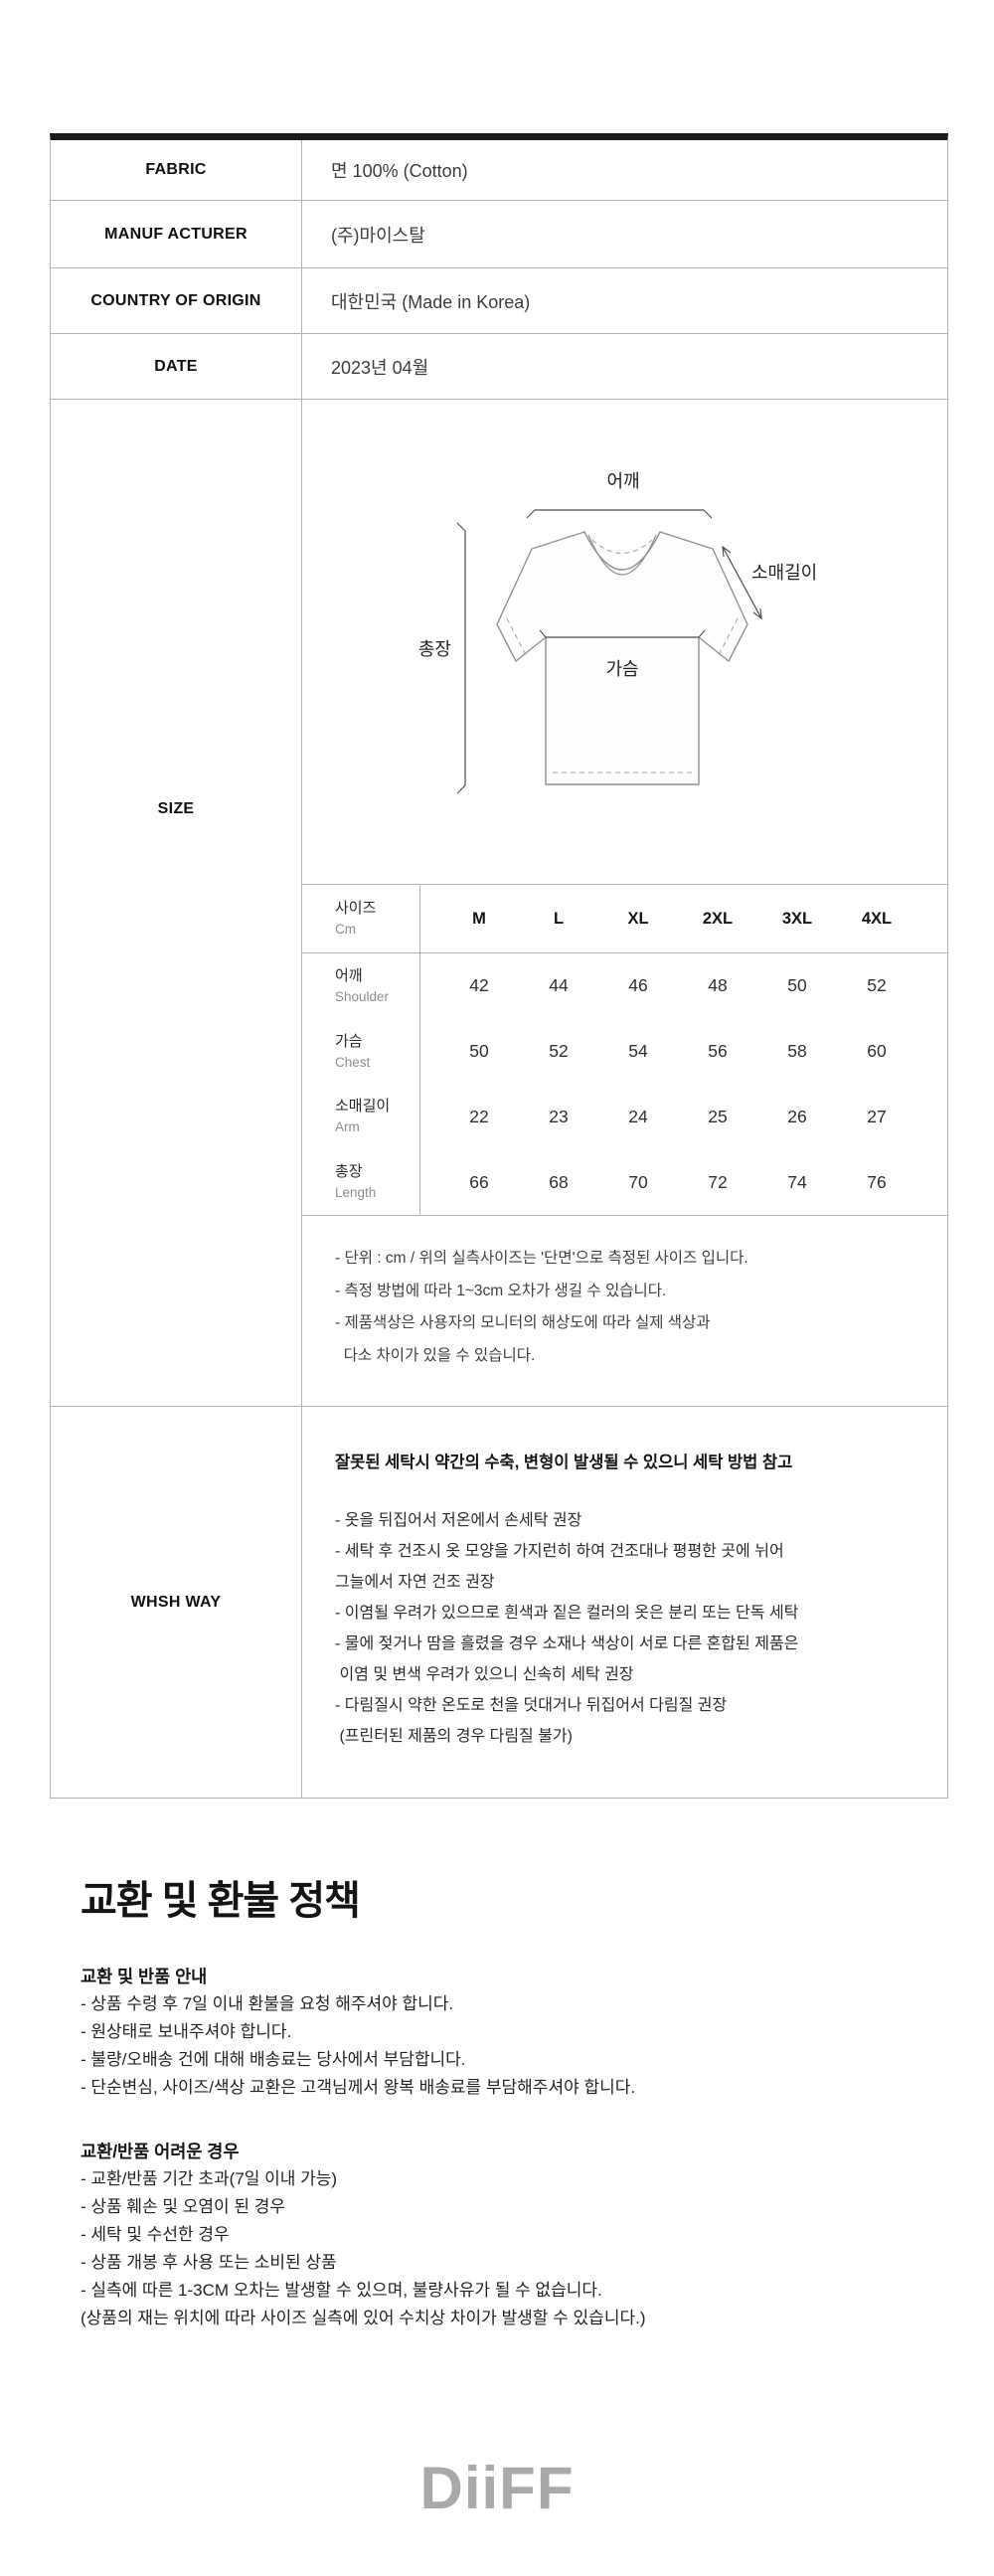  I want to click on length-tick-top, so click(461, 527).